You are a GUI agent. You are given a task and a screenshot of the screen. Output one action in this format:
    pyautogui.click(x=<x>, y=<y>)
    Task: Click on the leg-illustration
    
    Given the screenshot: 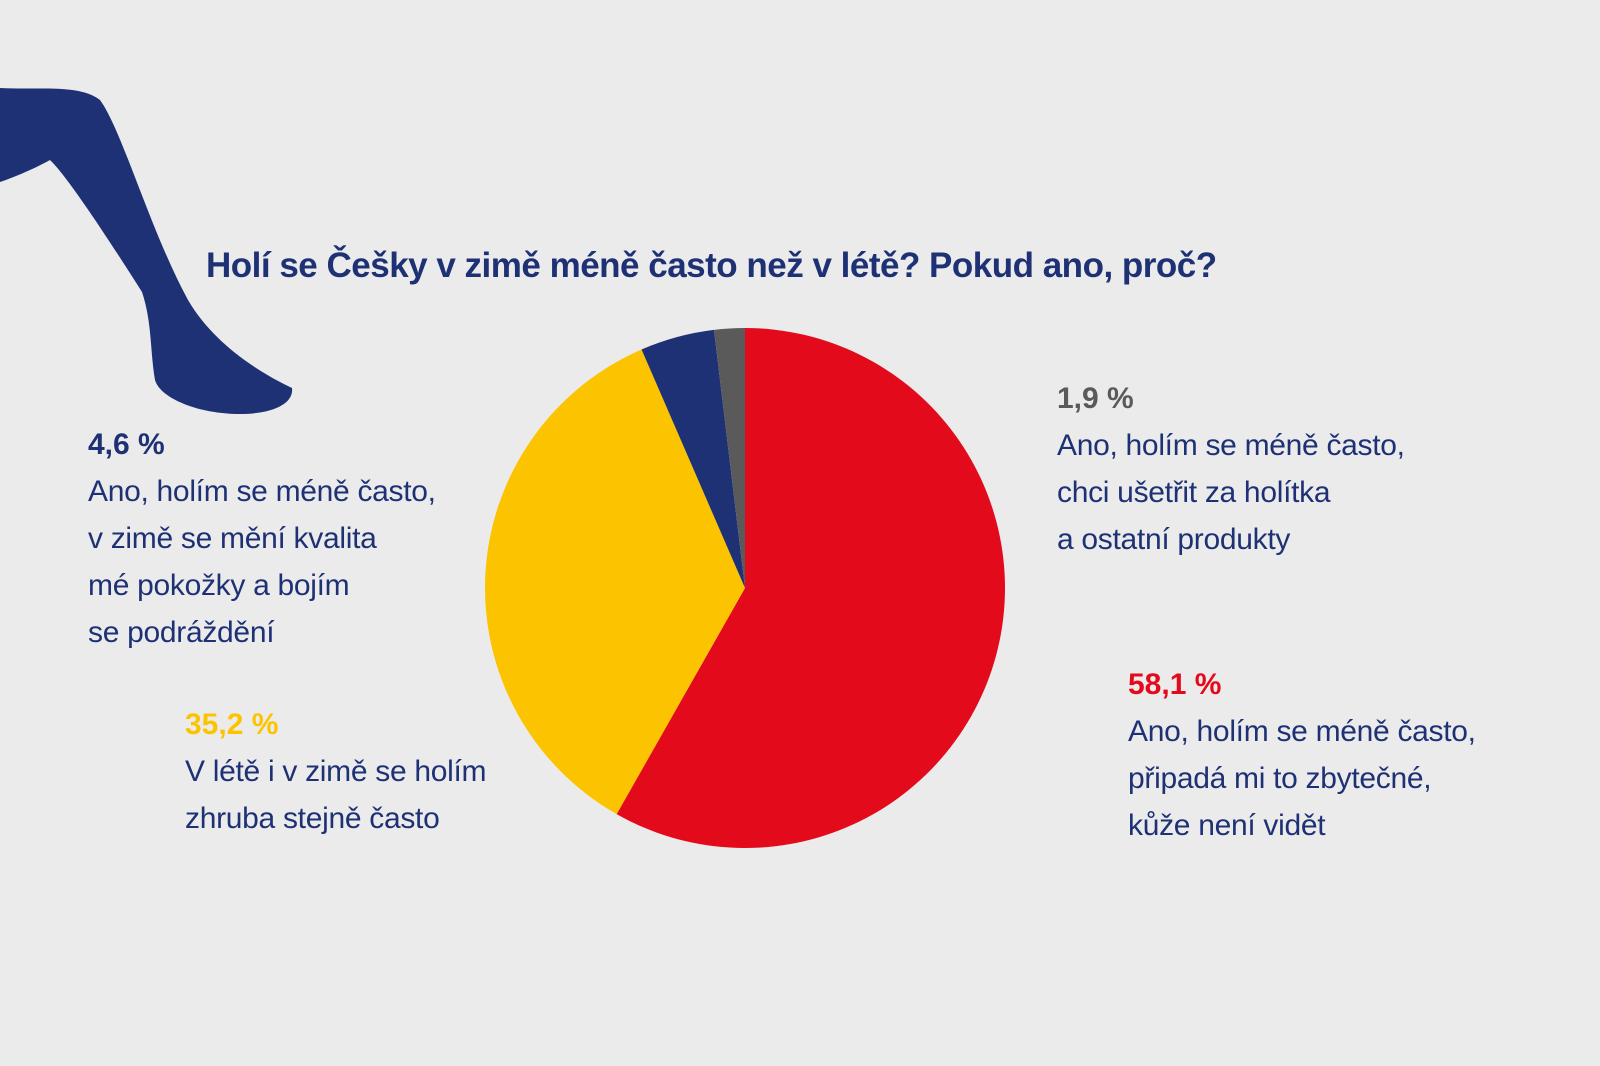 What is the action you would take?
    pyautogui.click(x=146, y=251)
    